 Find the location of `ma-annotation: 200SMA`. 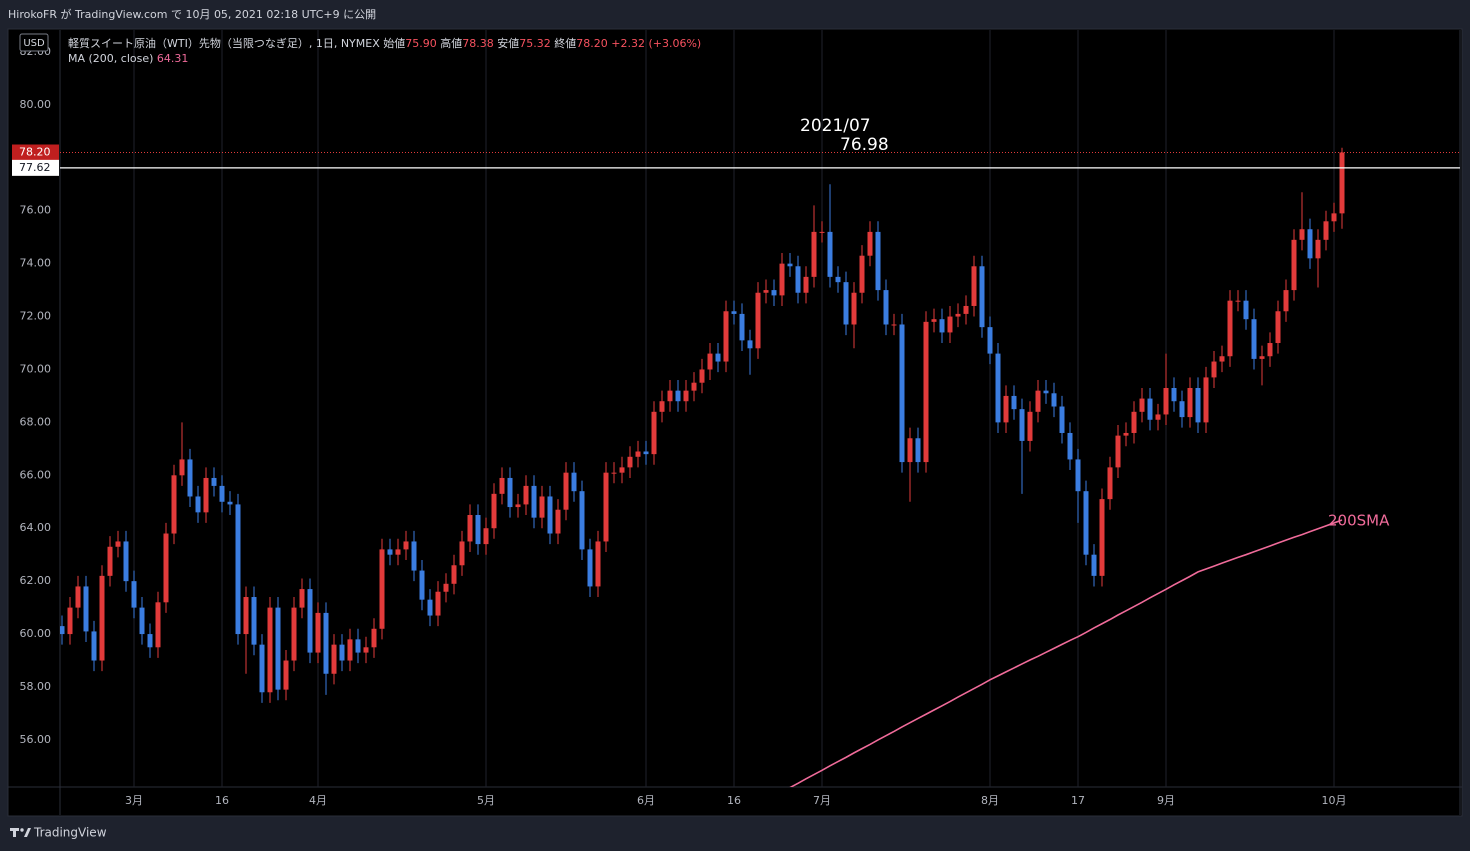

ma-annotation: 200SMA is located at coordinates (1359, 521).